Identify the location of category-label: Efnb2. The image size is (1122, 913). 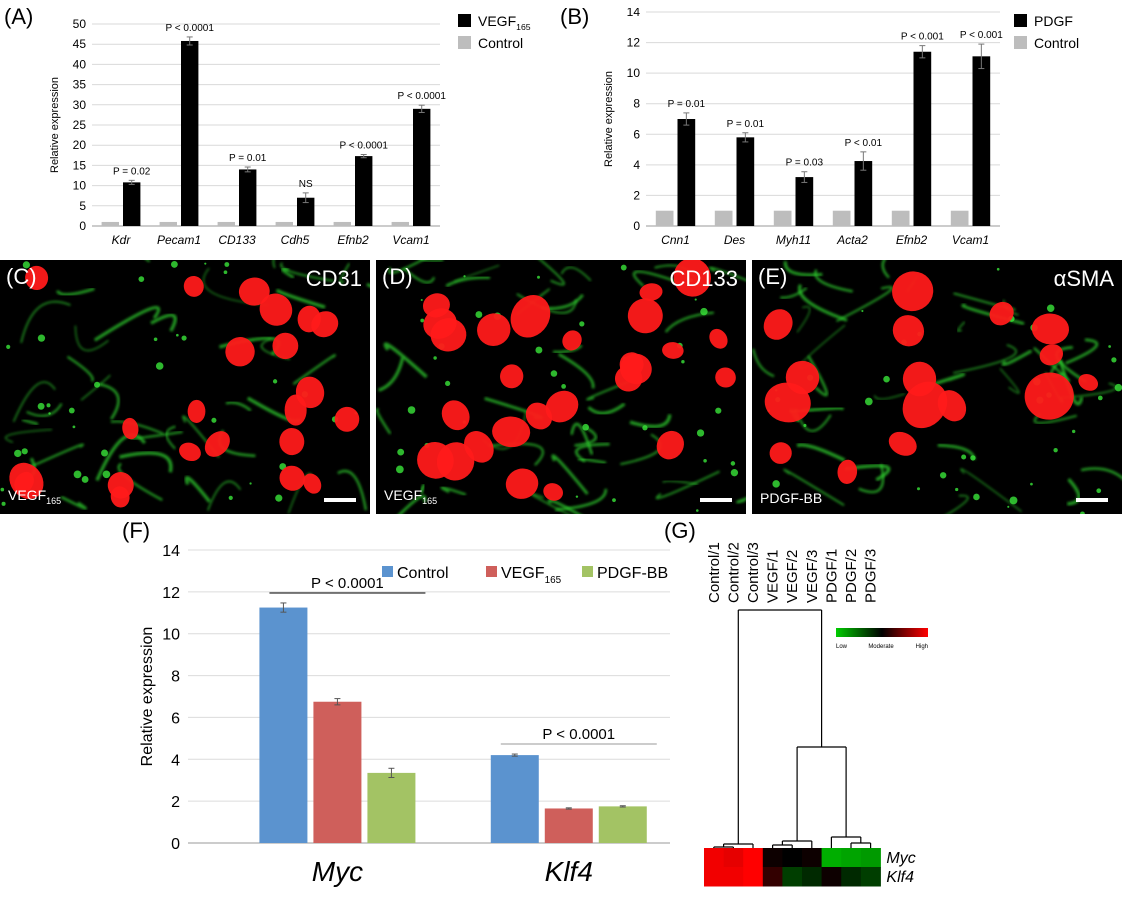
(912, 240).